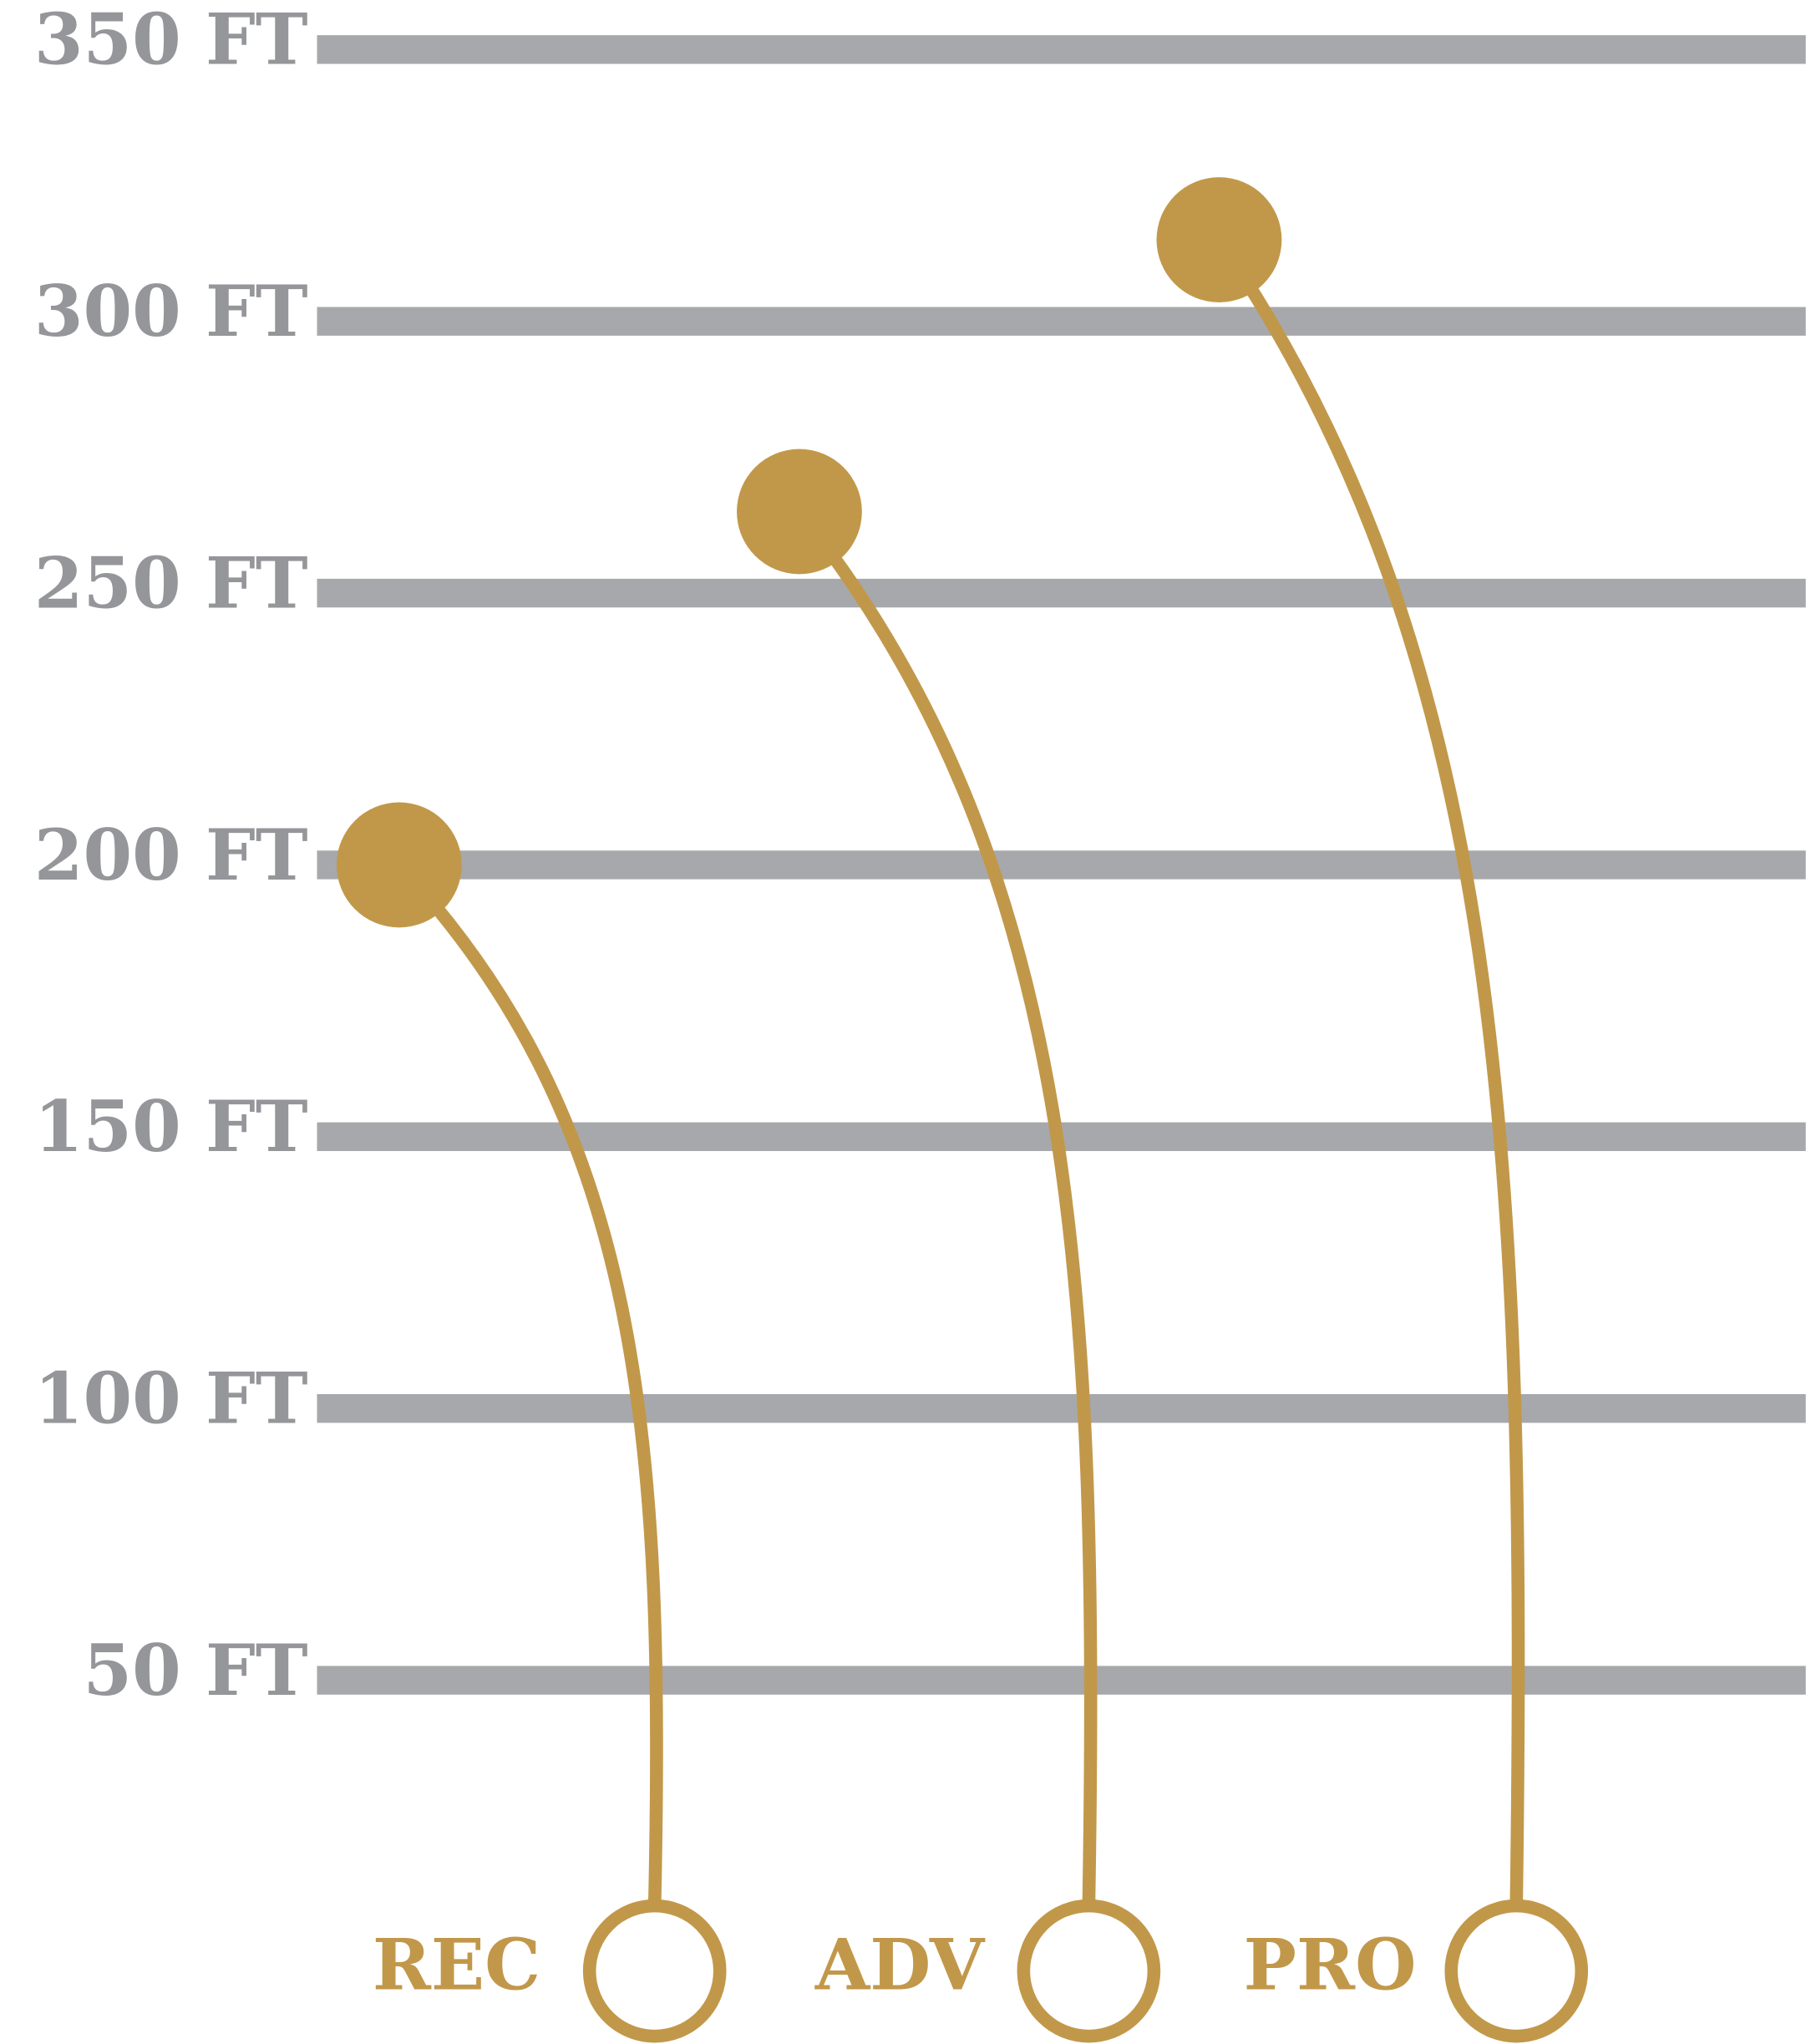 Image resolution: width=1806 pixels, height=2044 pixels. What do you see at coordinates (171, 1126) in the screenshot?
I see `y-tick-label: 150 FT` at bounding box center [171, 1126].